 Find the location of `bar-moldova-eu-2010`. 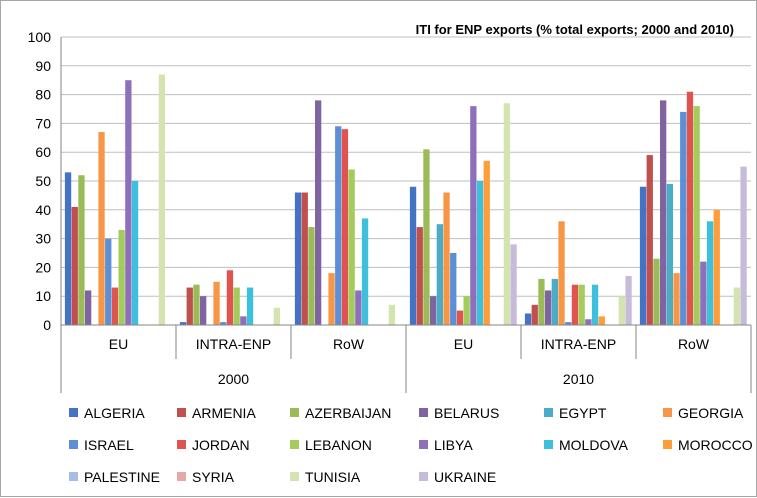

bar-moldova-eu-2010 is located at coordinates (480, 253).